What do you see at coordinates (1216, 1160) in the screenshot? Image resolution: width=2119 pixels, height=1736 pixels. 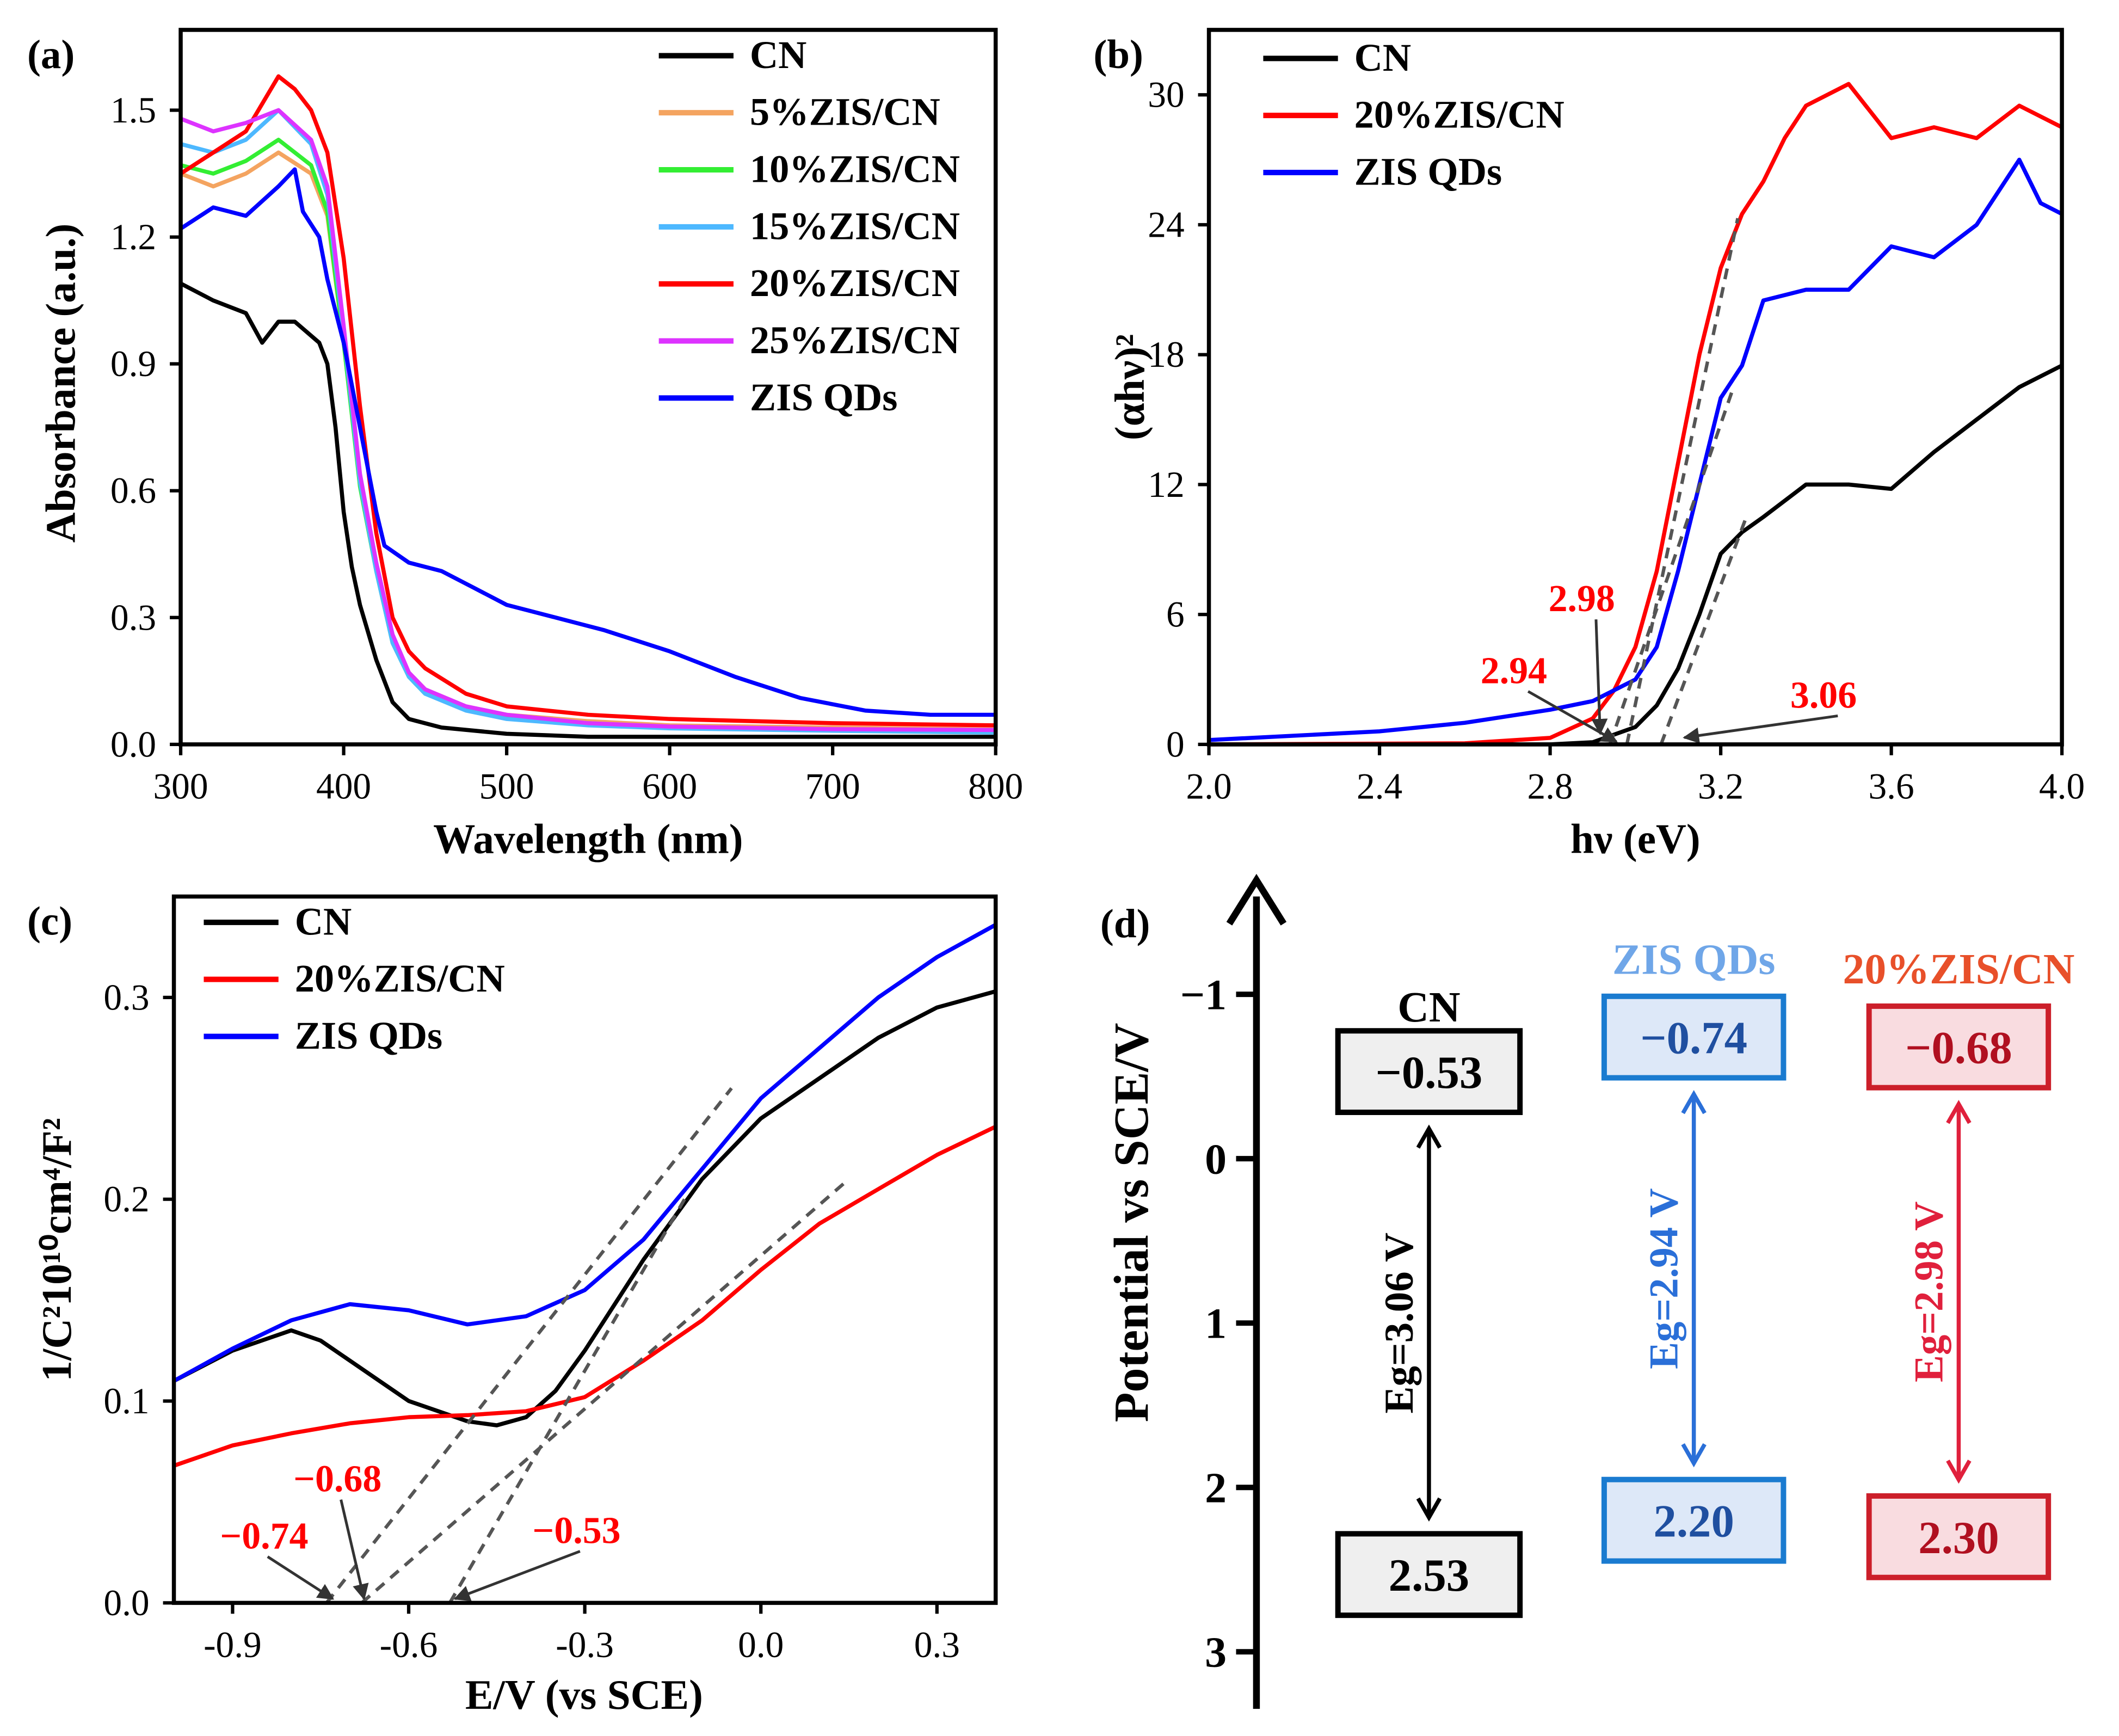 I see `d-y-tick-label-1: 0` at bounding box center [1216, 1160].